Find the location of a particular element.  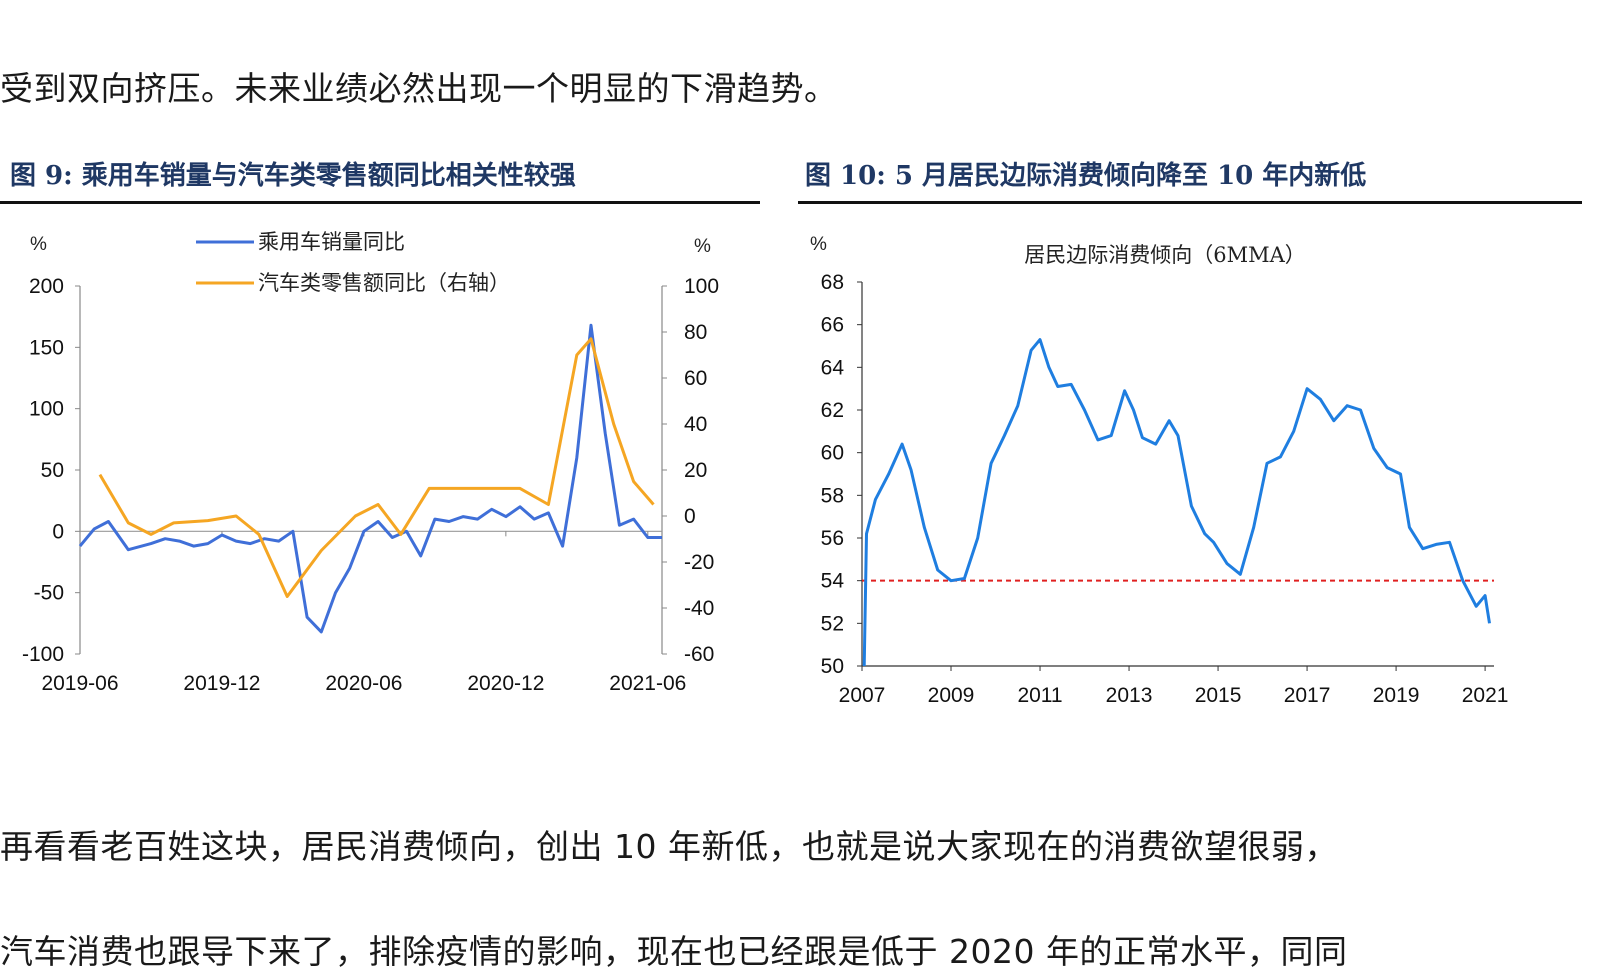

chart2-xtick-label: 2015 is located at coordinates (1218, 695).